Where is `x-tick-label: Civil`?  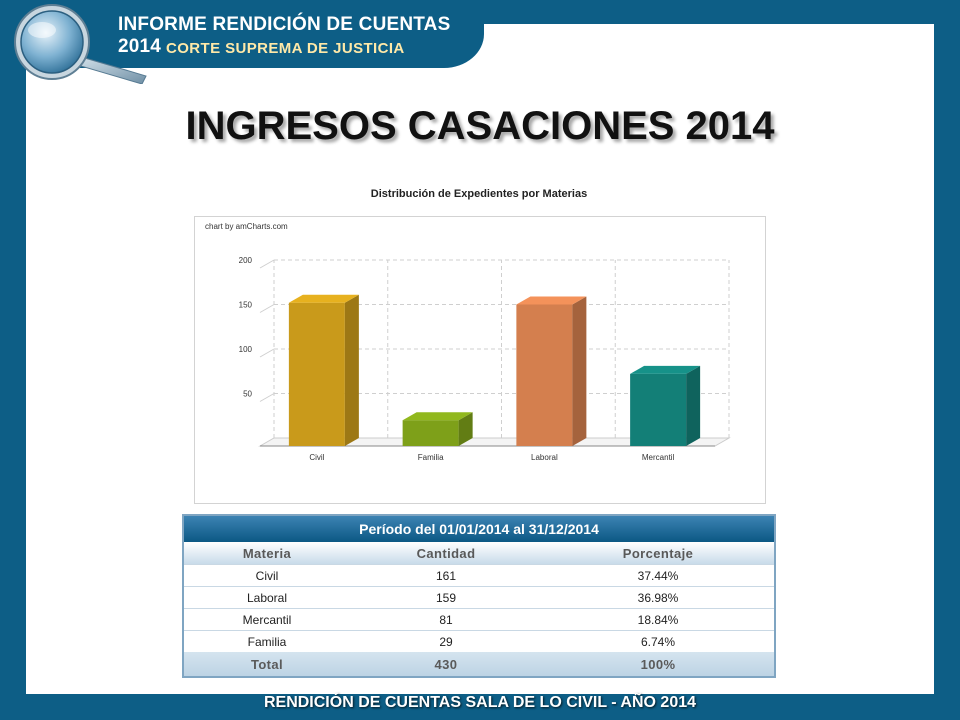 x-tick-label: Civil is located at coordinates (316, 457).